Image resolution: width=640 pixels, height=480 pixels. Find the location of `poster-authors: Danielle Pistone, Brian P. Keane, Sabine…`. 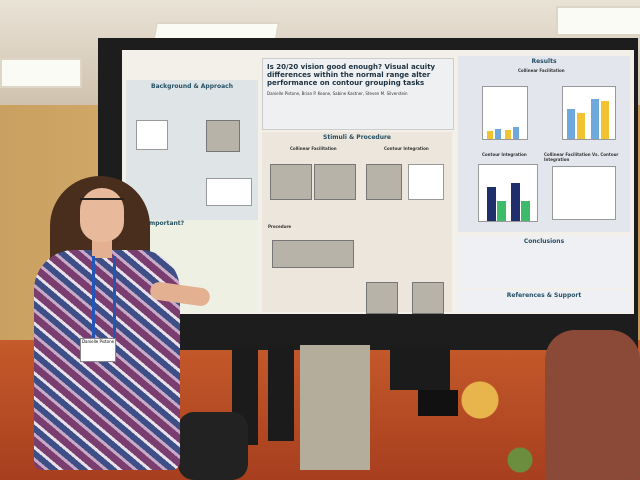

poster-authors: Danielle Pistone, Brian P. Keane, Sabine… is located at coordinates (337, 93).